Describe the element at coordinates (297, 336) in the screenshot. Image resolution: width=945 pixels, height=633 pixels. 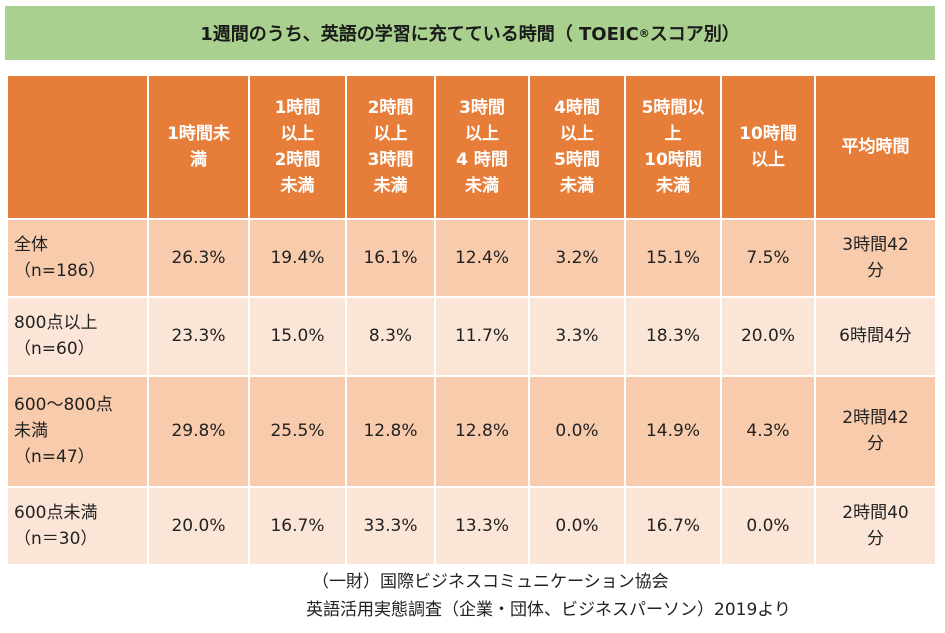
I see `table-cell: 15.0%` at that location.